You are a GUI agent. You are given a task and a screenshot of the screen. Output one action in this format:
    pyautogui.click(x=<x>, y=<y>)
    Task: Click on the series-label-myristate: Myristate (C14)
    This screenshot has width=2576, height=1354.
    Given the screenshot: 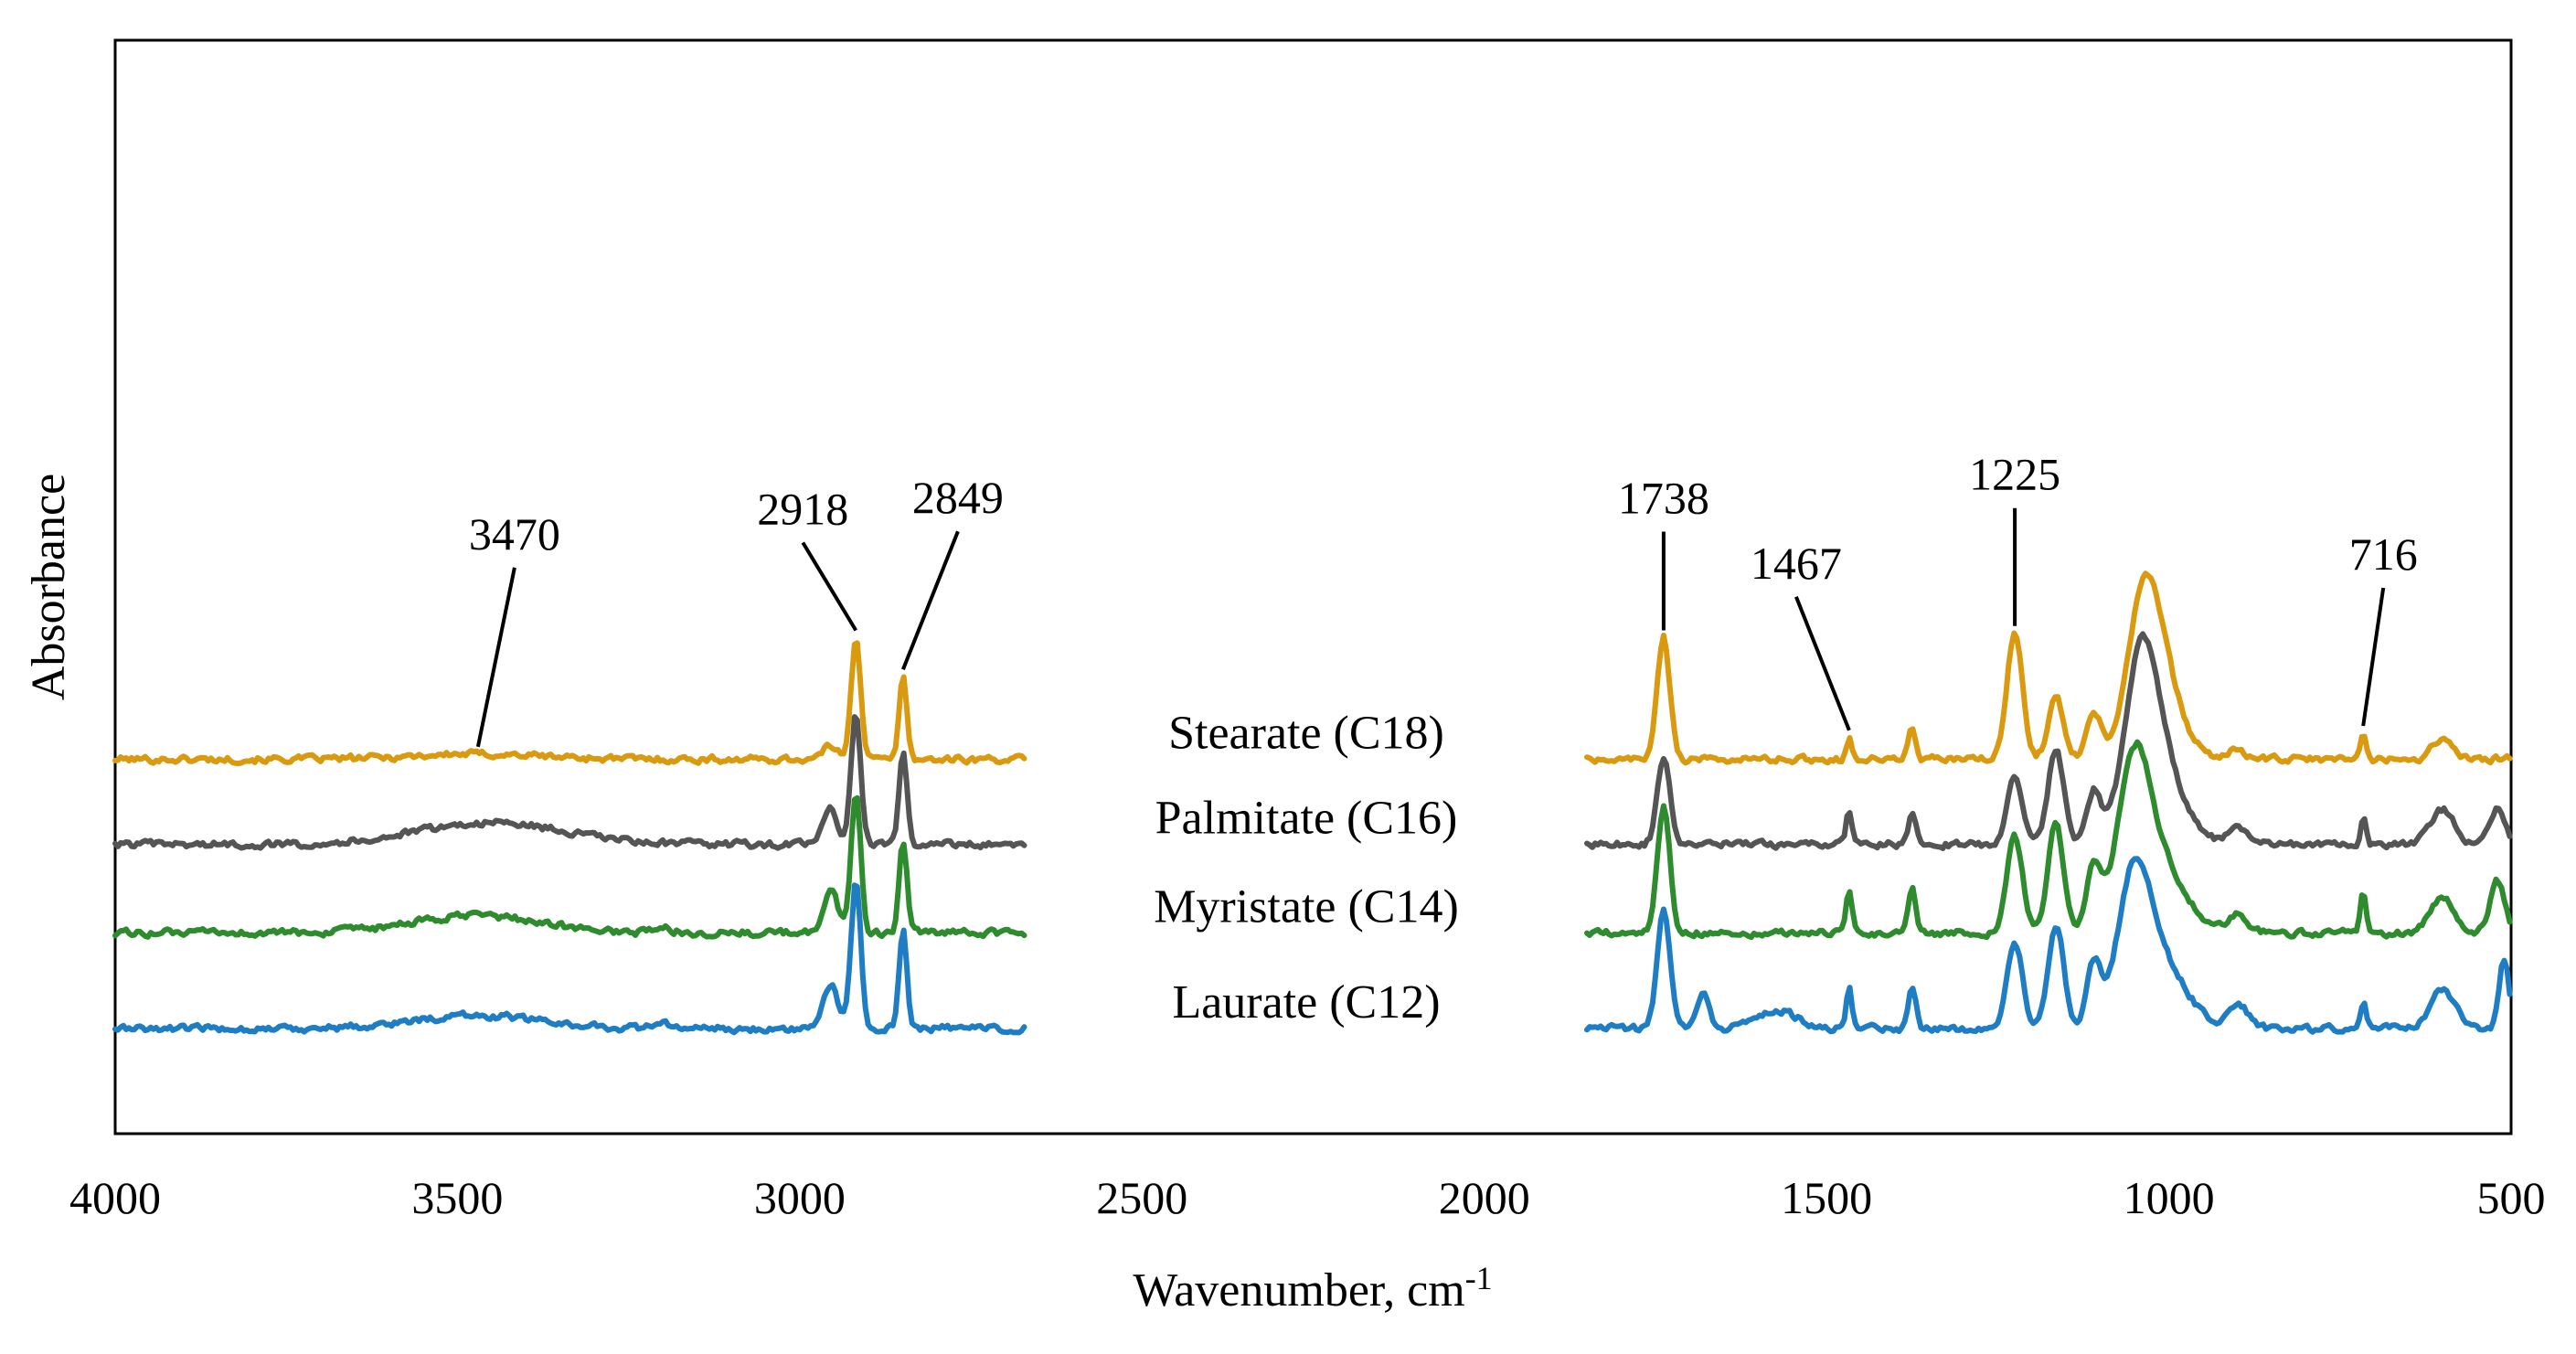 What is the action you would take?
    pyautogui.click(x=1306, y=907)
    